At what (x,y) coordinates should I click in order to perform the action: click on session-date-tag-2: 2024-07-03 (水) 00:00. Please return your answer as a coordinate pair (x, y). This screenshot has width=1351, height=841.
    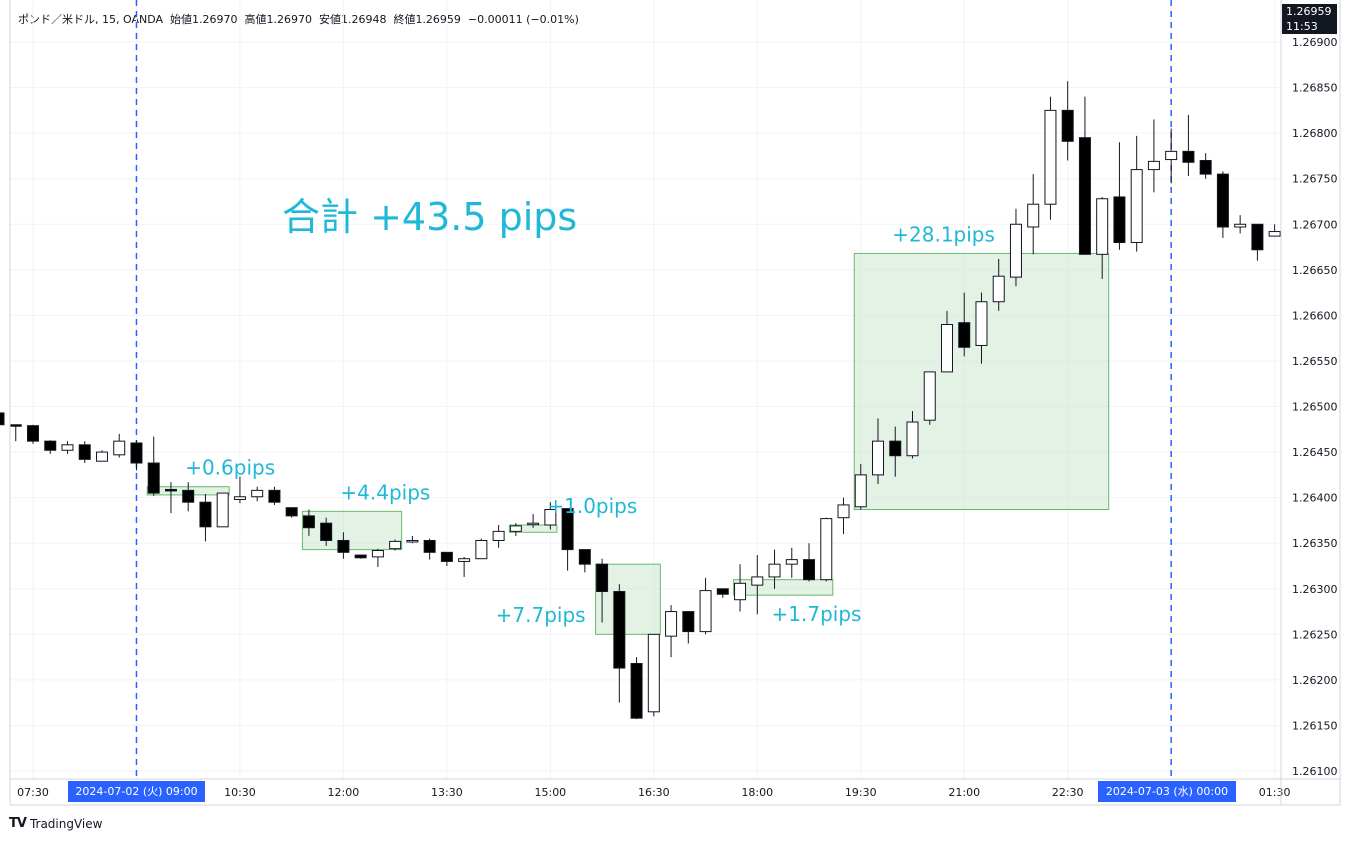
    Looking at the image, I should click on (1167, 791).